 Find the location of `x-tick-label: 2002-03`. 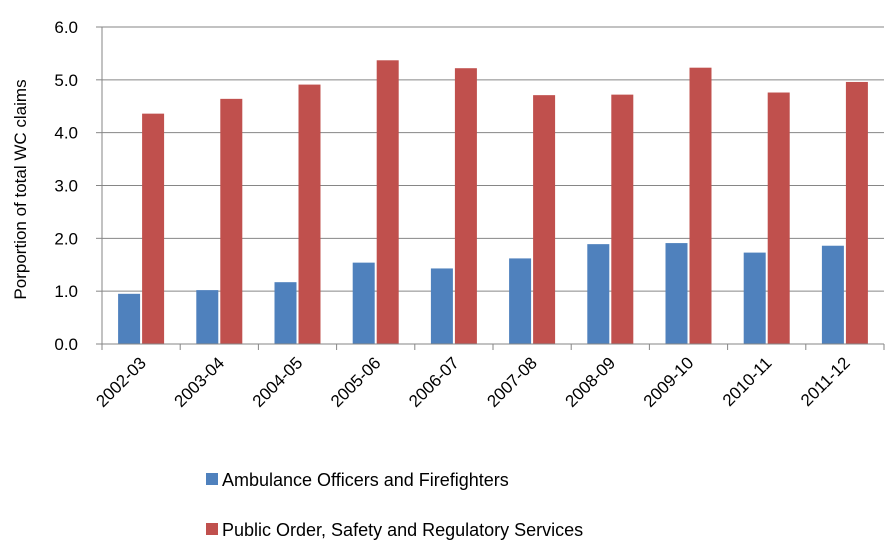

x-tick-label: 2002-03 is located at coordinates (121, 382).